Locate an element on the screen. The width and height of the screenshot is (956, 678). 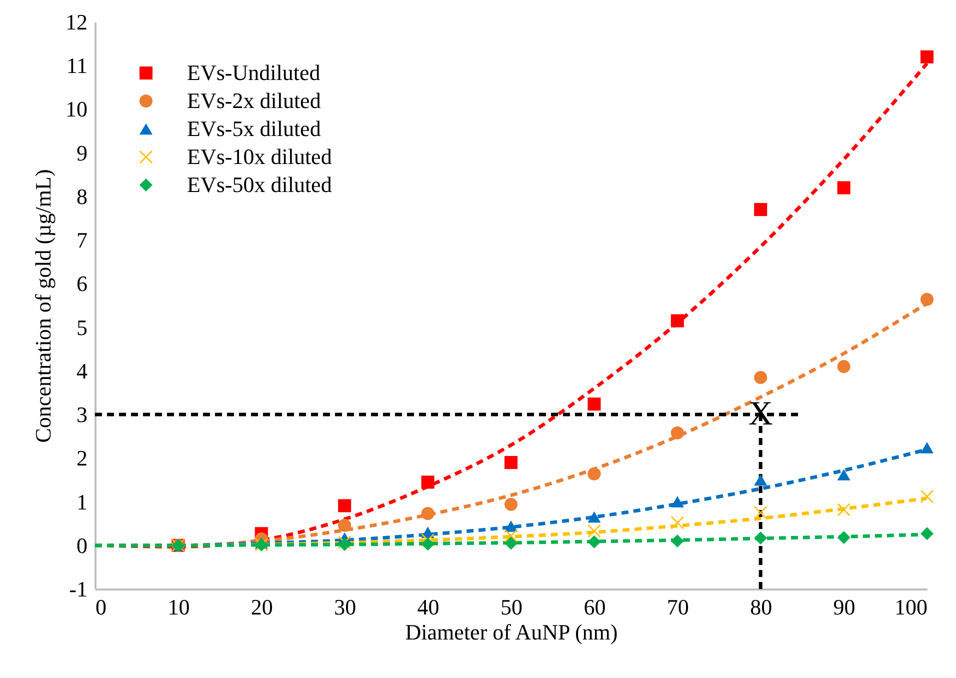
y-tick-label: 8 is located at coordinates (82, 196).